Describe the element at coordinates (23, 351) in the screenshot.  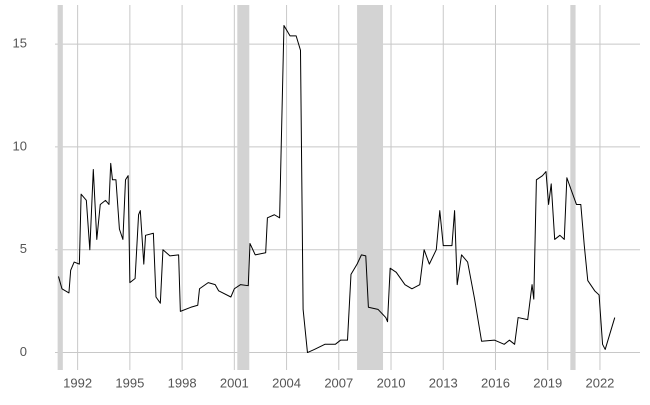
I see `y-tick-label: 0` at that location.